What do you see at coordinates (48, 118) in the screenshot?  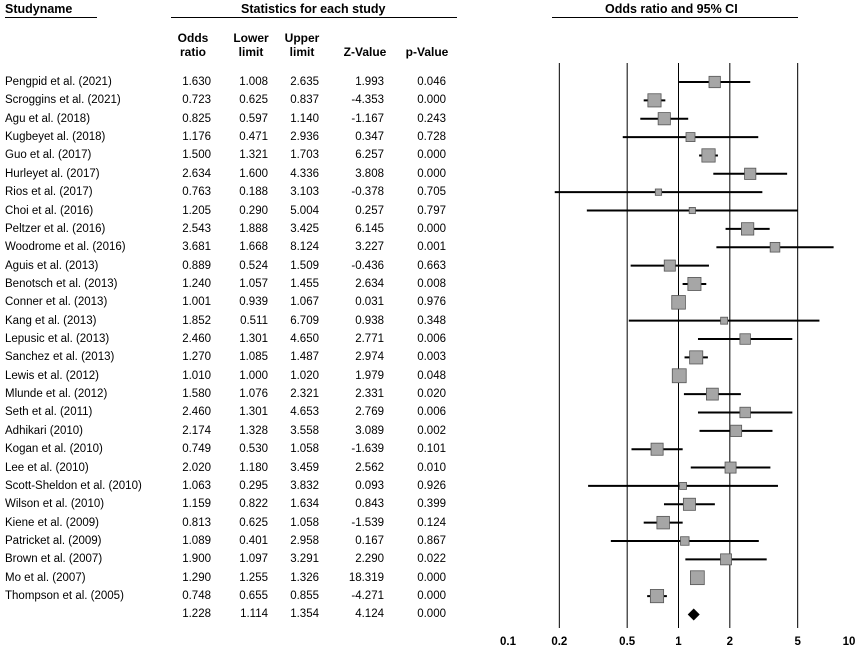 I see `study-name: Agu et al. (2018)` at bounding box center [48, 118].